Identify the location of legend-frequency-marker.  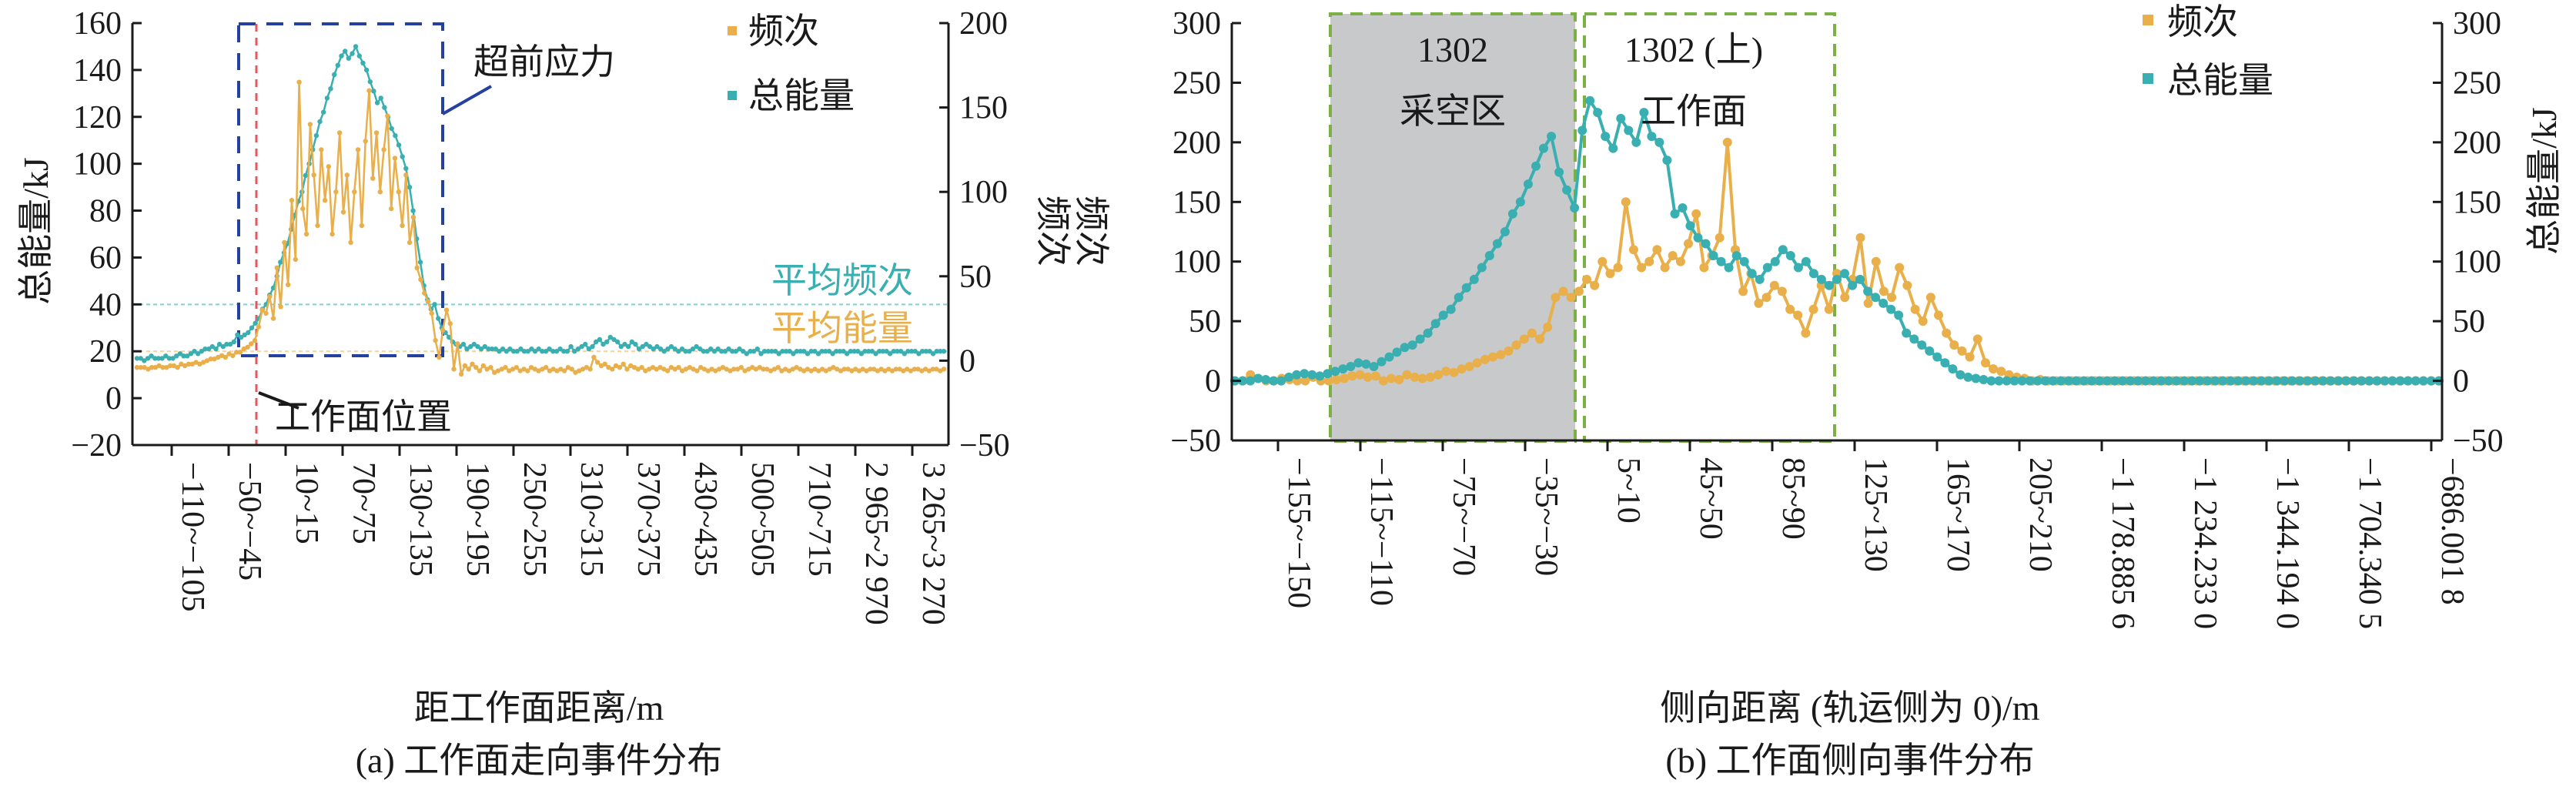
(2148, 20).